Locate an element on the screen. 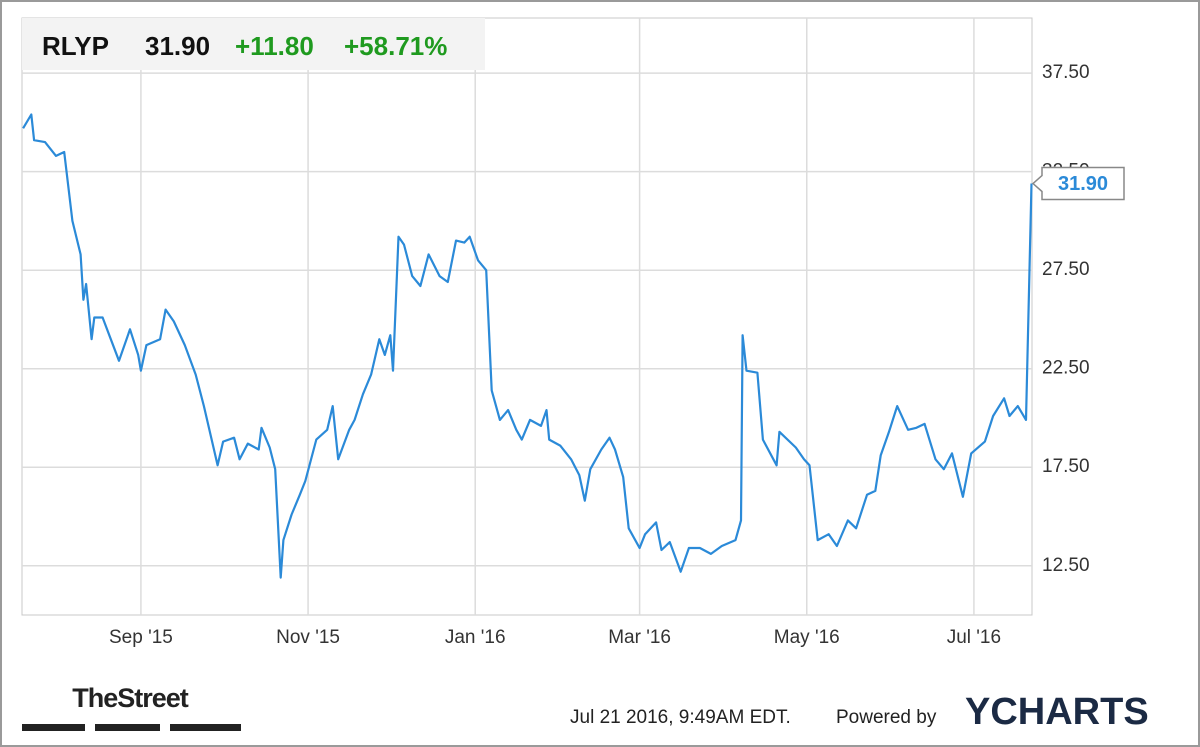 The height and width of the screenshot is (747, 1200). x-tick-label: Sep '15 is located at coordinates (141, 637).